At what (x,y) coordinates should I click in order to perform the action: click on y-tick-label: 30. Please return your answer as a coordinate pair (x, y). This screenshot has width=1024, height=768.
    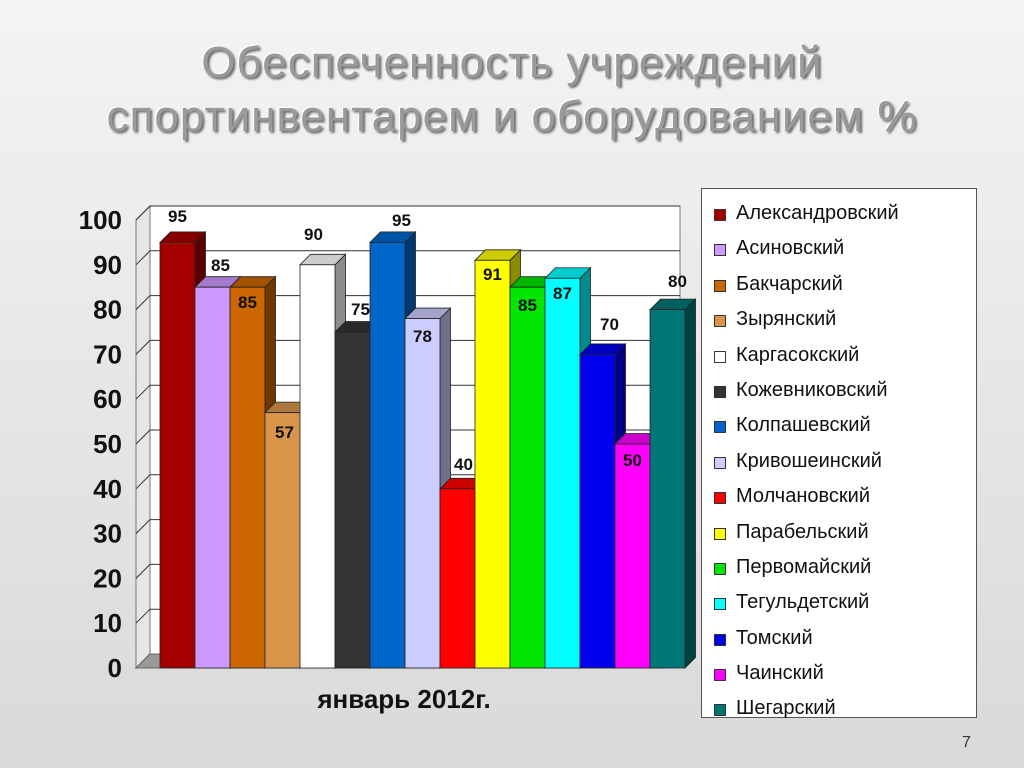
    Looking at the image, I should click on (107, 534).